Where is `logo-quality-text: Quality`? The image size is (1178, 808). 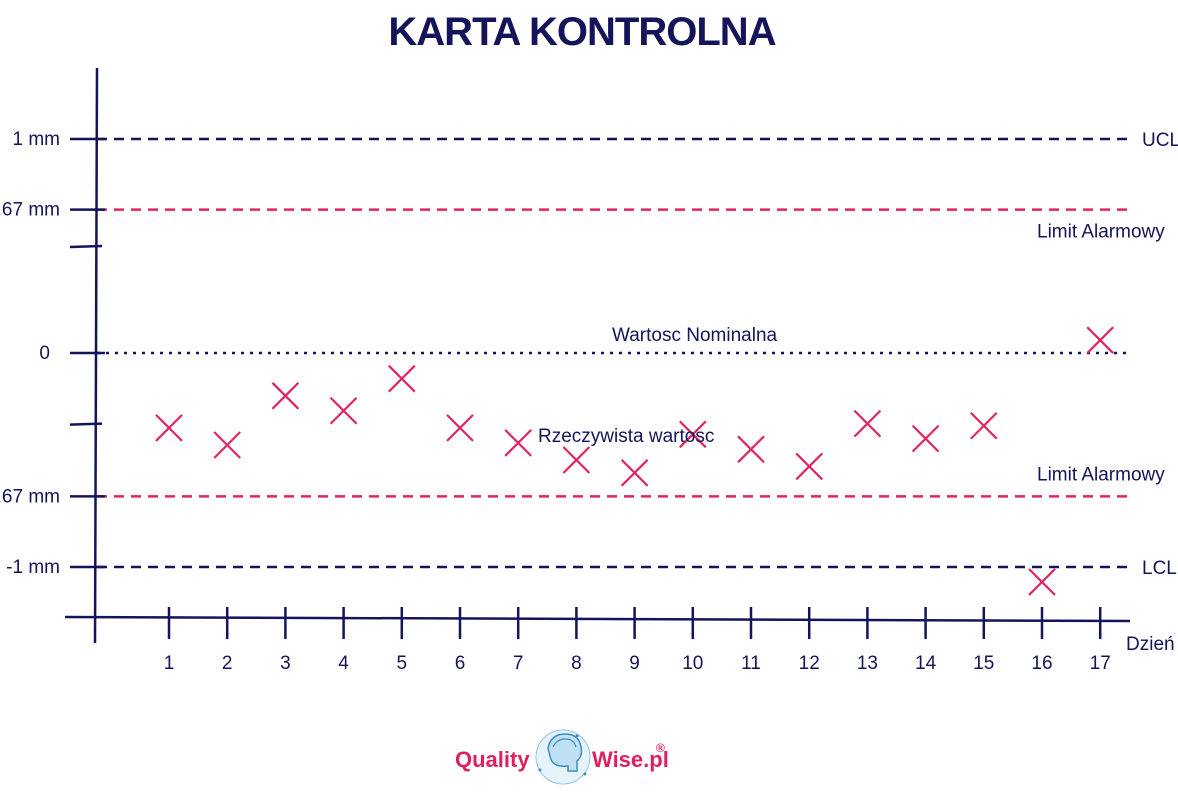
logo-quality-text: Quality is located at coordinates (492, 759).